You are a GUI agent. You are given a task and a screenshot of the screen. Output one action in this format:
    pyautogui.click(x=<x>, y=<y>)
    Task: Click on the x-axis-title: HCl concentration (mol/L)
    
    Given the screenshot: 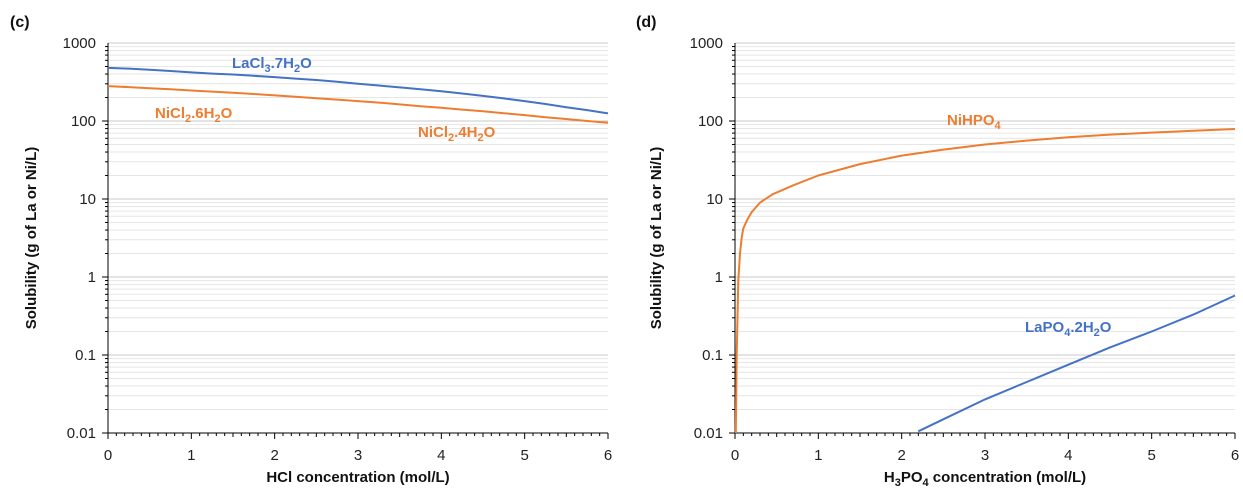 What is the action you would take?
    pyautogui.click(x=357, y=477)
    